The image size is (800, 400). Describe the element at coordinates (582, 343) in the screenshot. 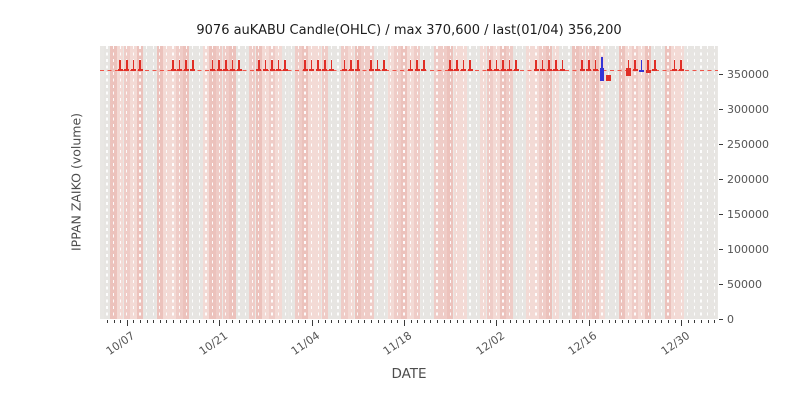

I see `x-tick-label: 12/16` at that location.